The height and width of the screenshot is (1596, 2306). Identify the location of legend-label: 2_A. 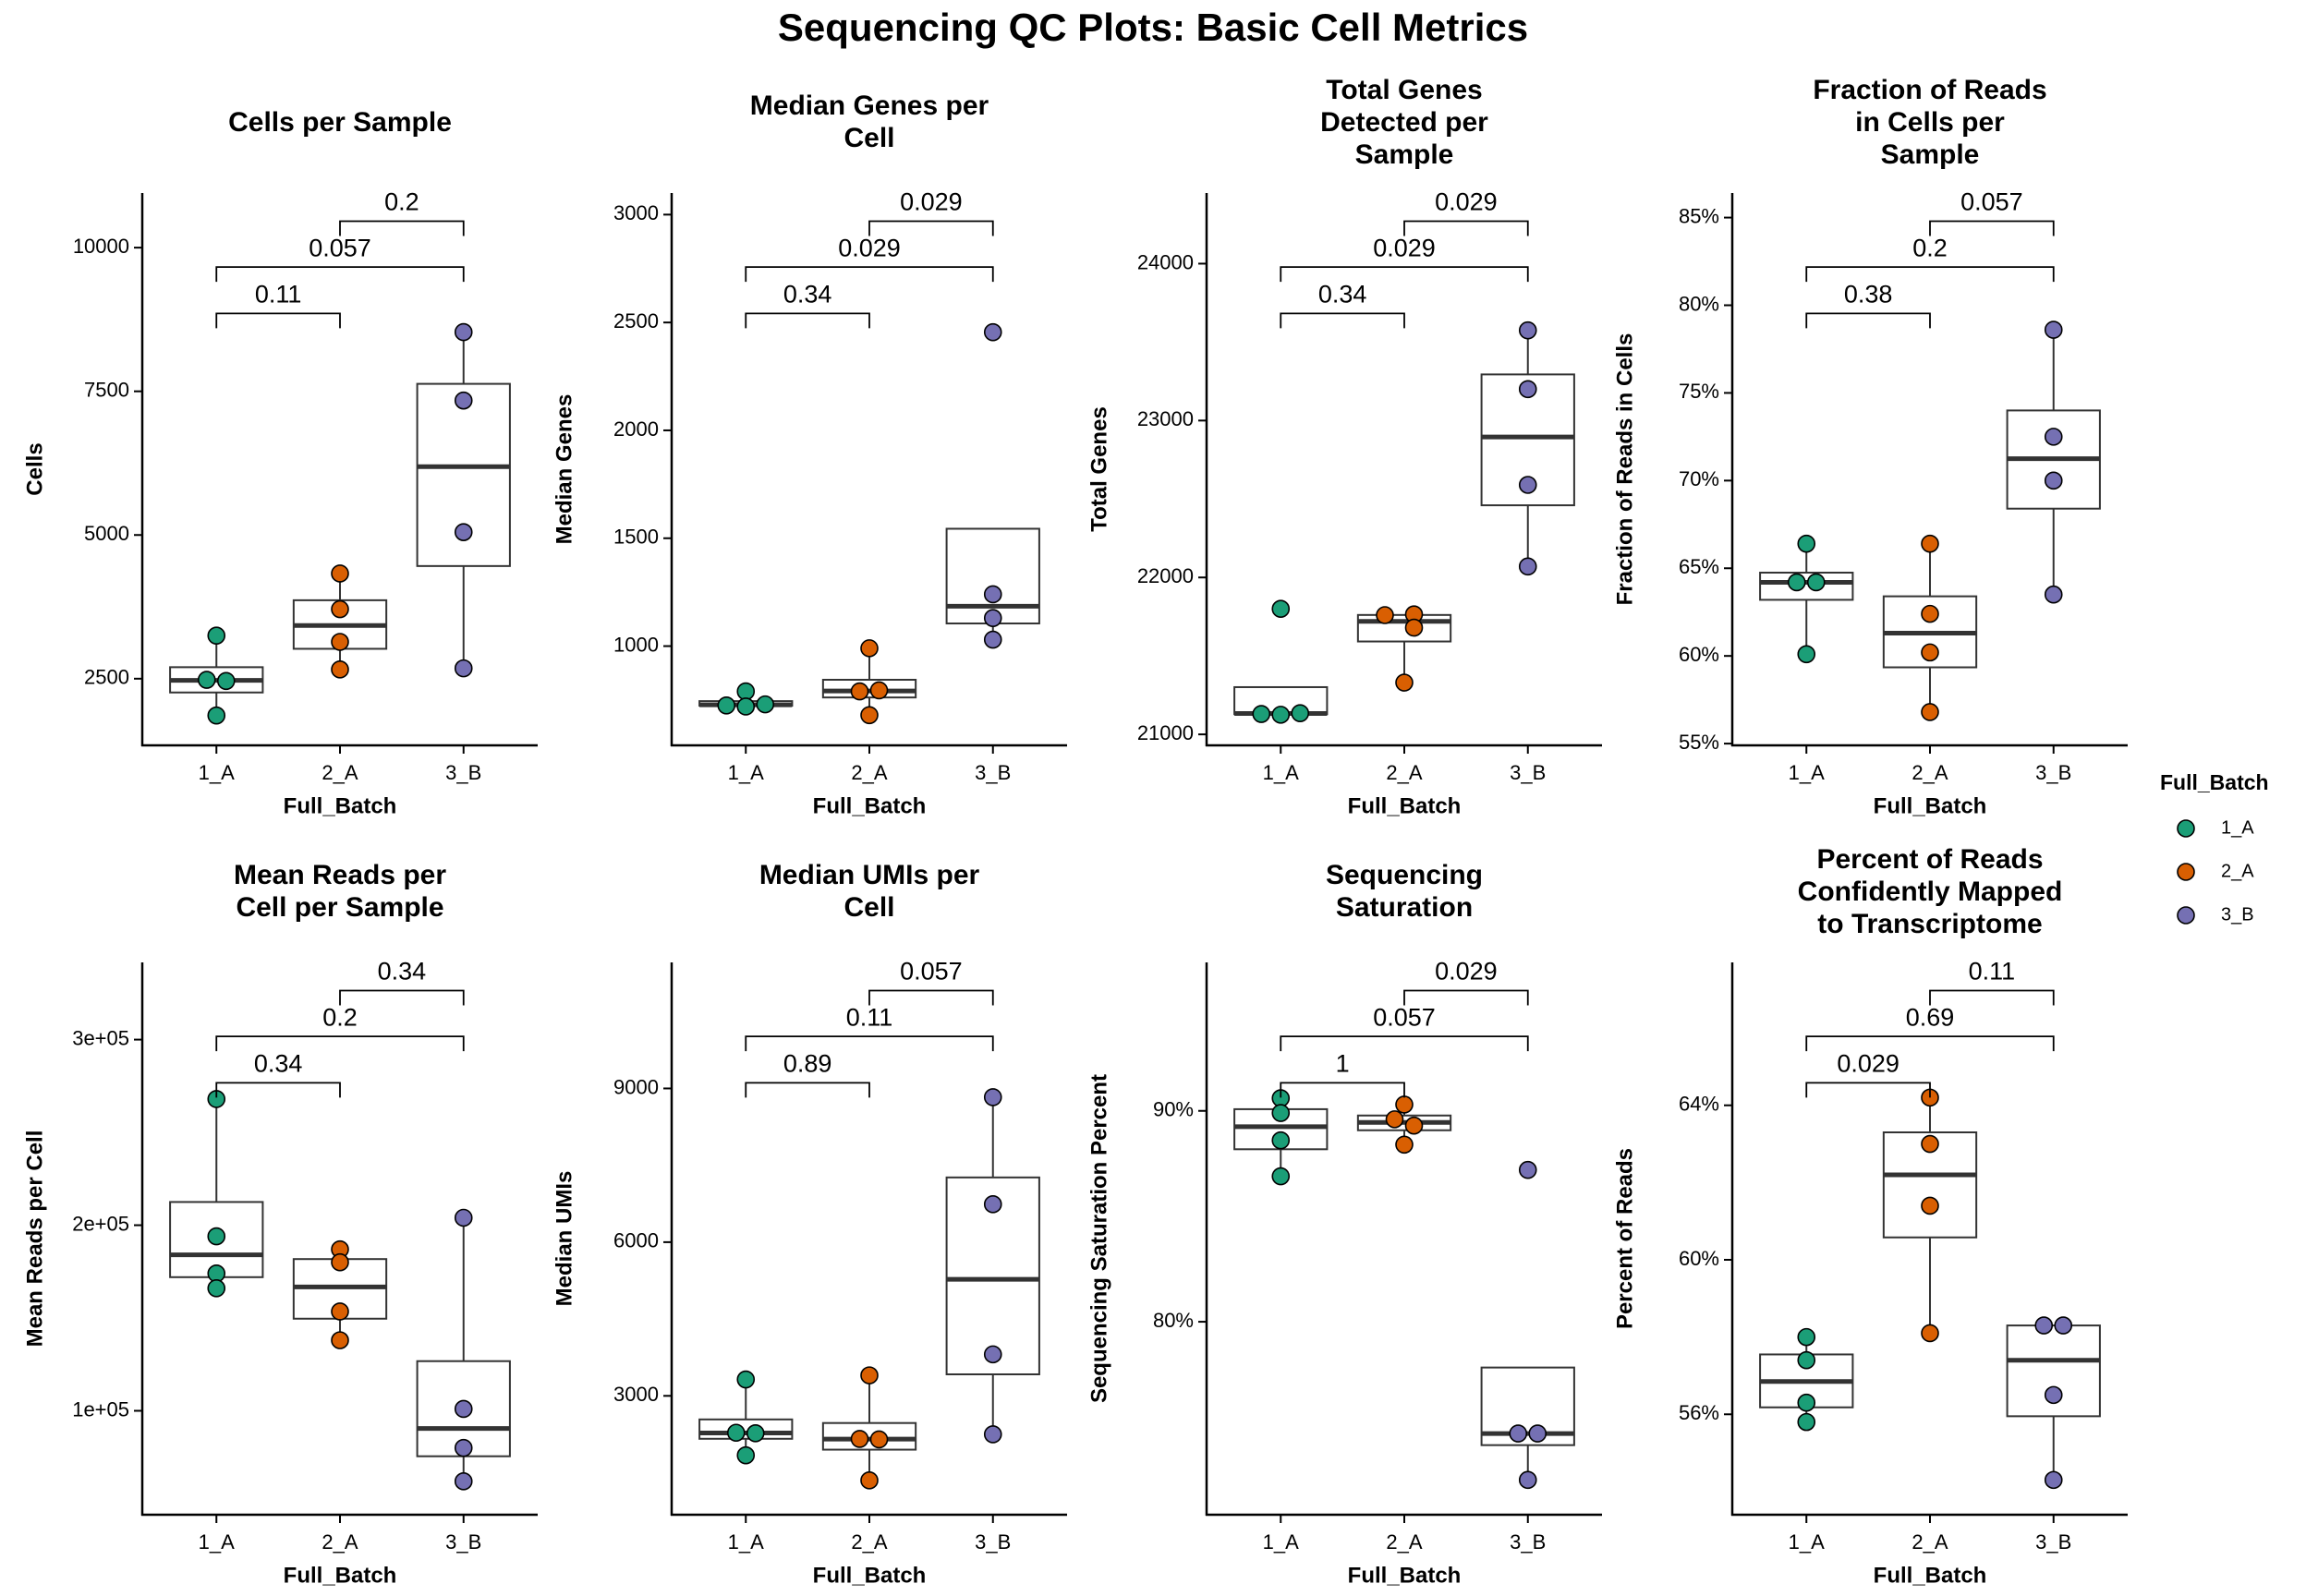
(2237, 871).